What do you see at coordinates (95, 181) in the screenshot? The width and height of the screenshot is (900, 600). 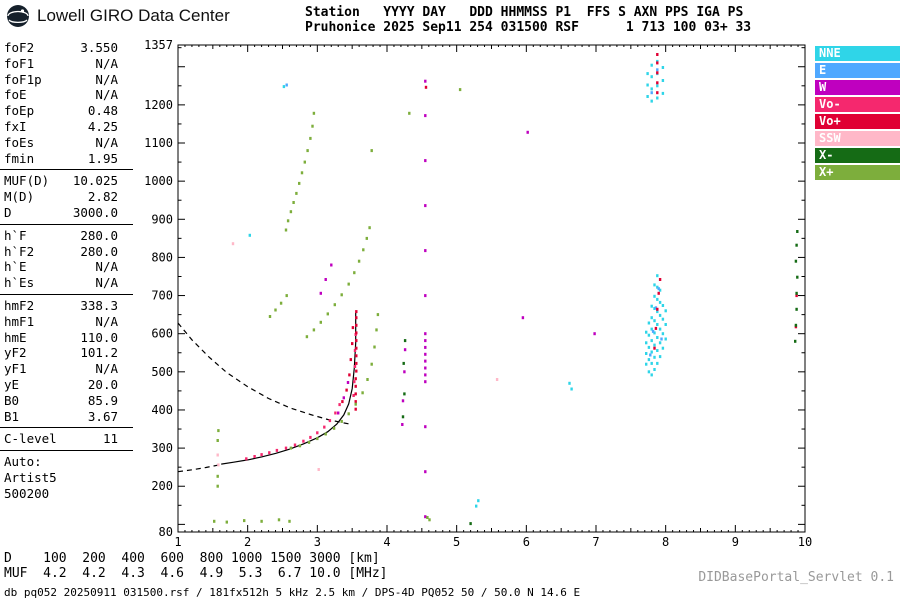 I see `readout-value: 10.025` at bounding box center [95, 181].